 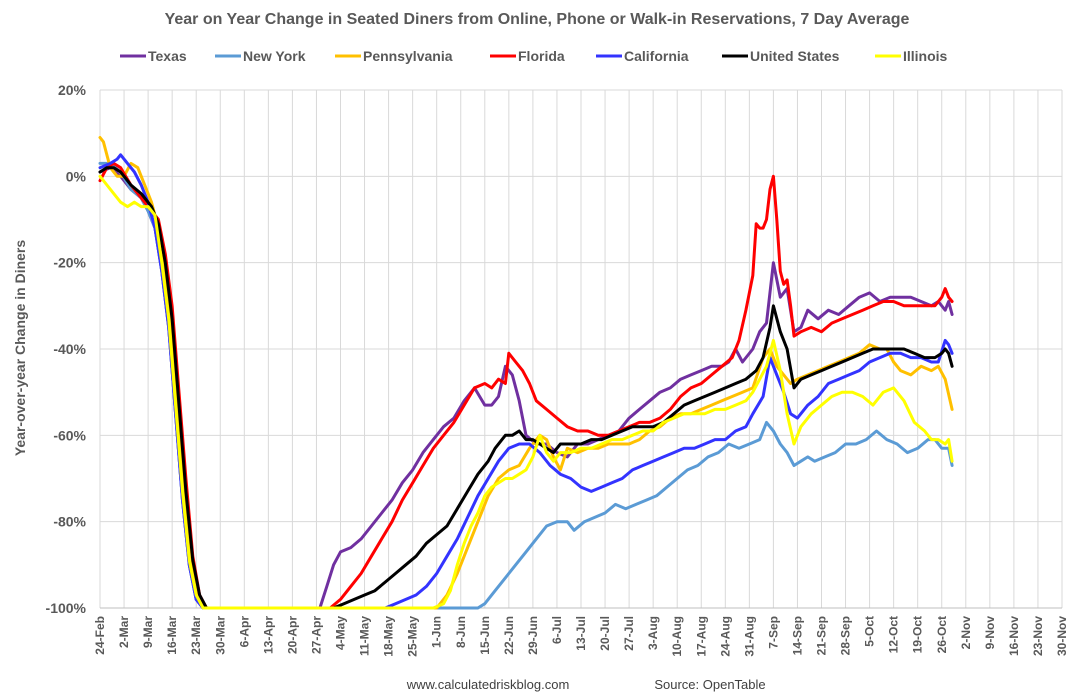 I want to click on x-tick-label: 6-Jul, so click(x=557, y=630).